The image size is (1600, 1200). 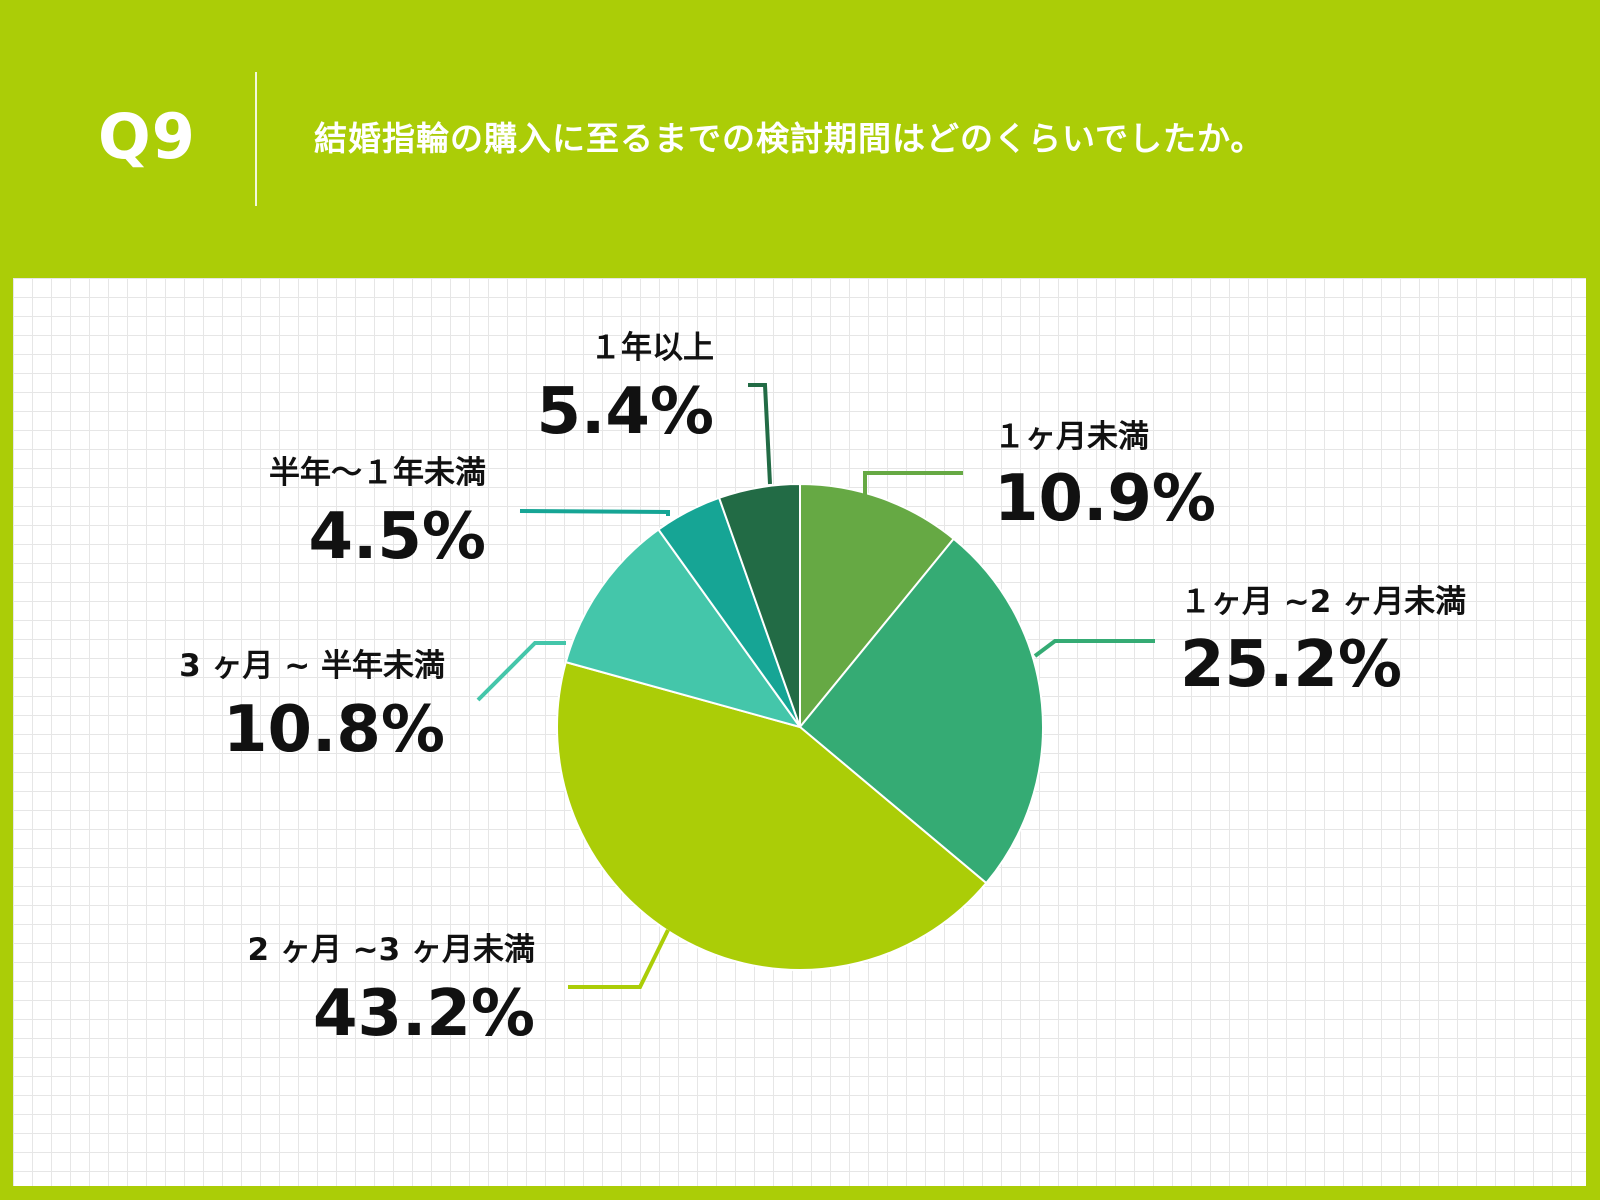 I want to click on slice-lt1m-leader-line, so click(x=913, y=484).